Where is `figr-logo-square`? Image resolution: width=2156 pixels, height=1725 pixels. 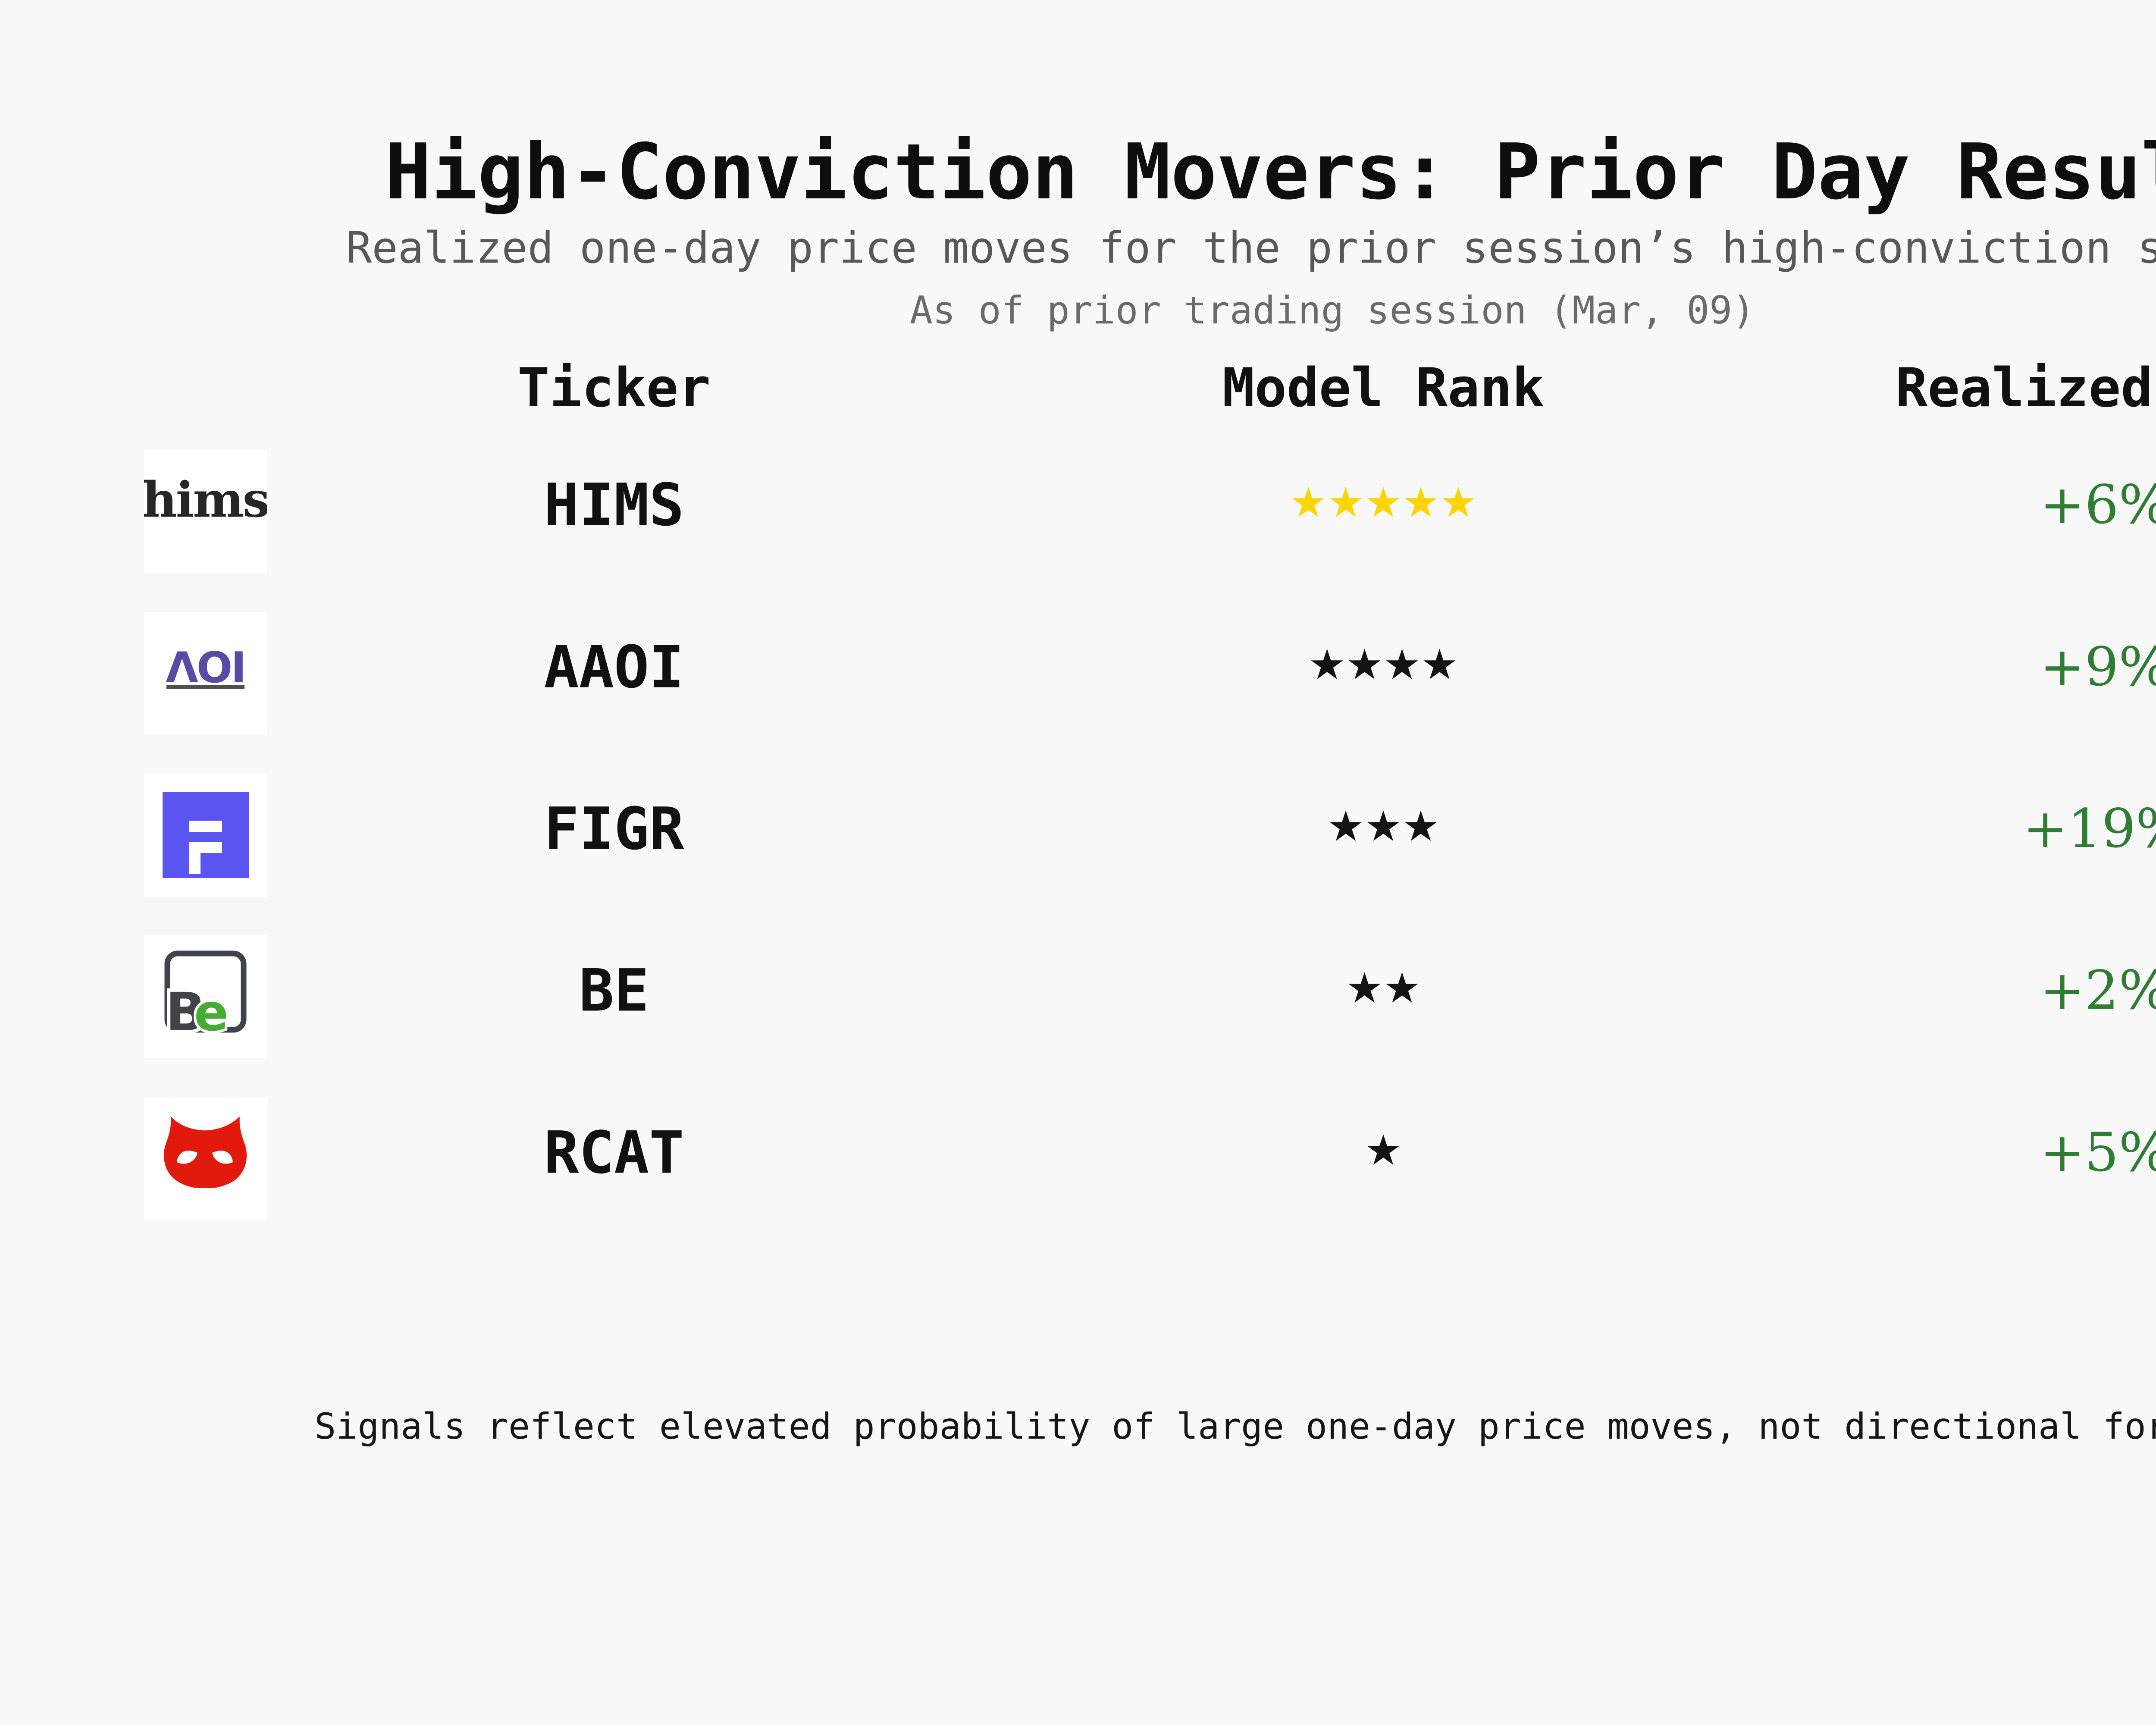
figr-logo-square is located at coordinates (206, 835).